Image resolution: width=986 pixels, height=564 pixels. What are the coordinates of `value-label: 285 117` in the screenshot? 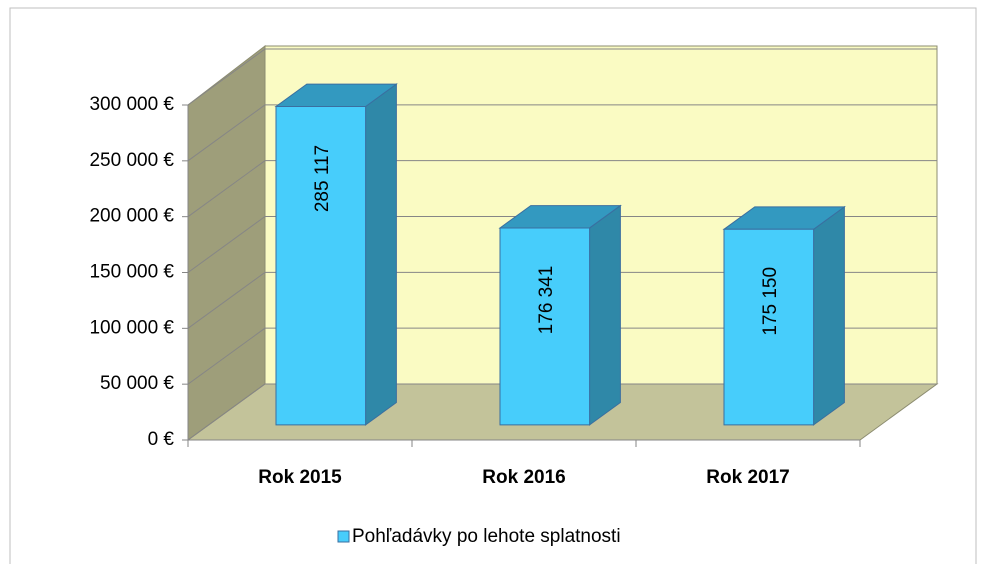 It's located at (322, 178).